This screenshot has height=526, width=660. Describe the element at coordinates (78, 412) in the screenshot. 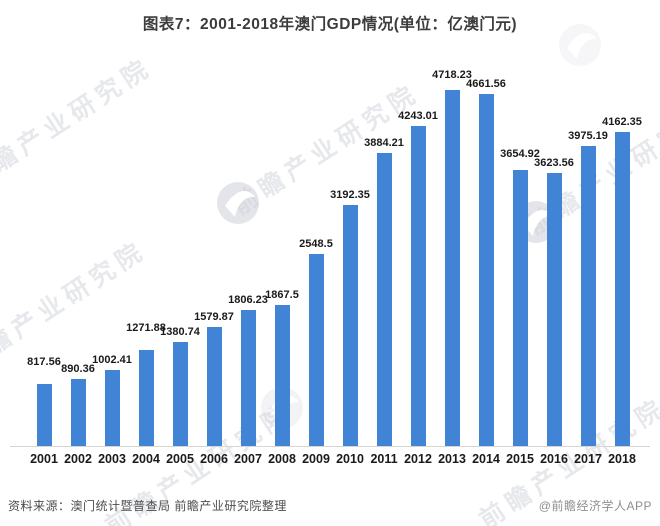

I see `bar-2002` at that location.